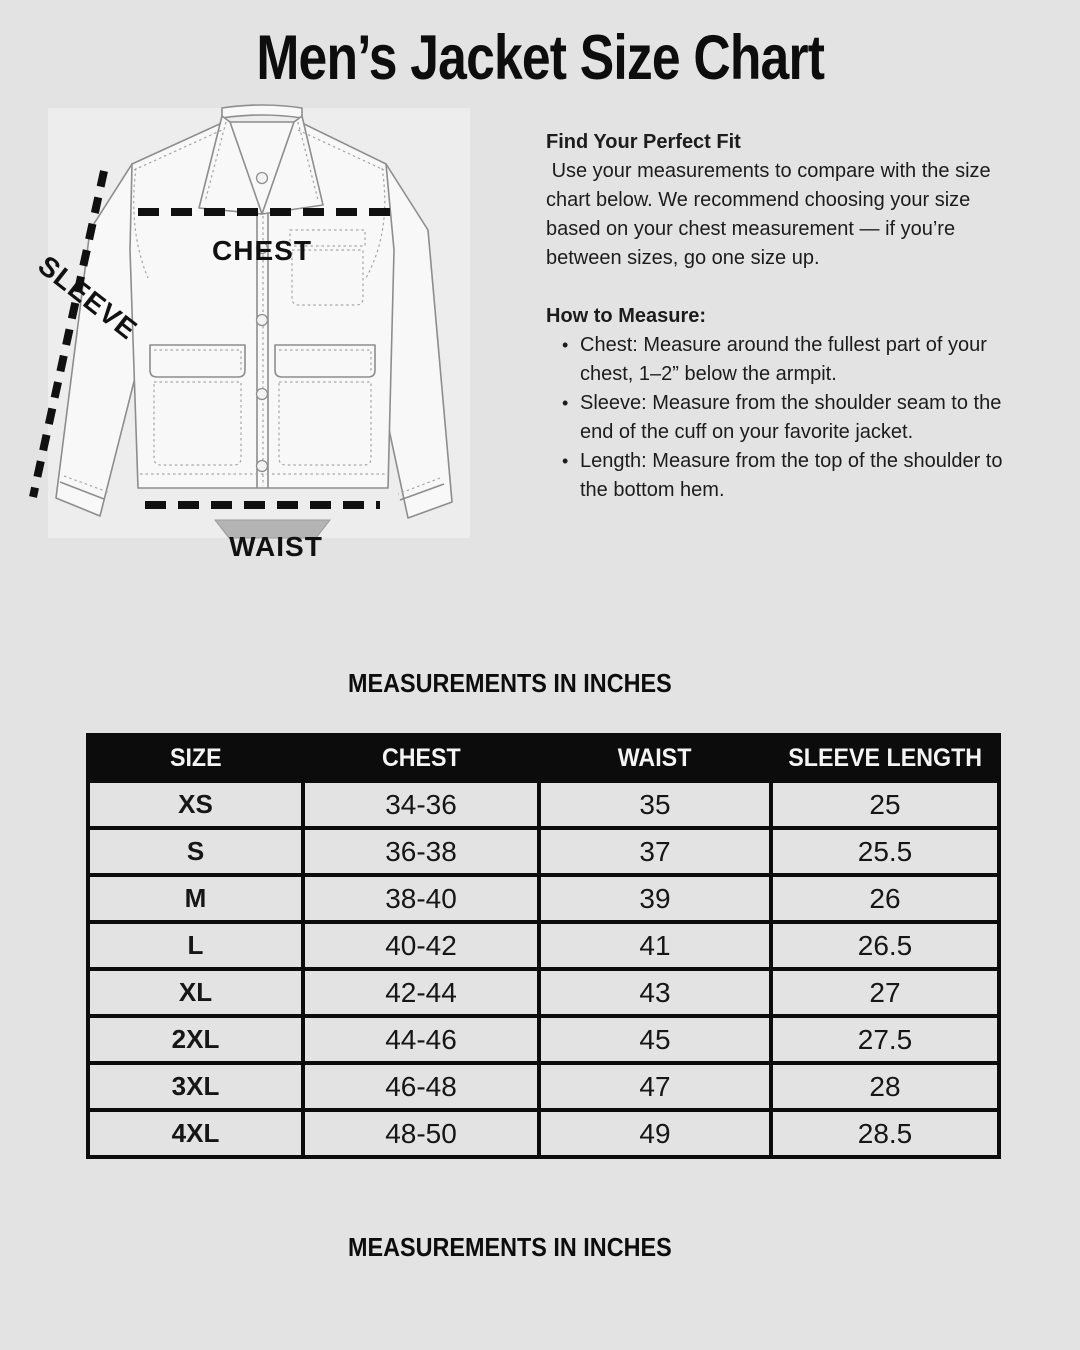 The width and height of the screenshot is (1080, 1350). What do you see at coordinates (195, 945) in the screenshot?
I see `size-cell: L` at bounding box center [195, 945].